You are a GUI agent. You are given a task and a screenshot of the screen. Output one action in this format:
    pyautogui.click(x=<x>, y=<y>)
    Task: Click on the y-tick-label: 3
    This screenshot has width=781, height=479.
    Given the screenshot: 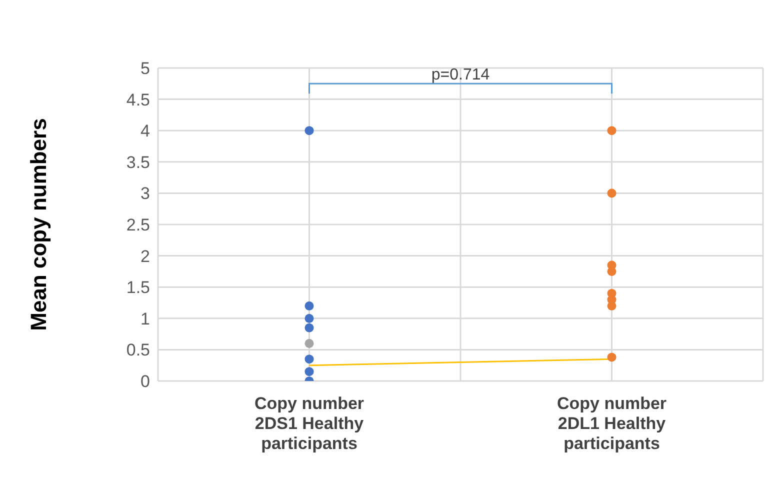 What is the action you would take?
    pyautogui.click(x=145, y=194)
    